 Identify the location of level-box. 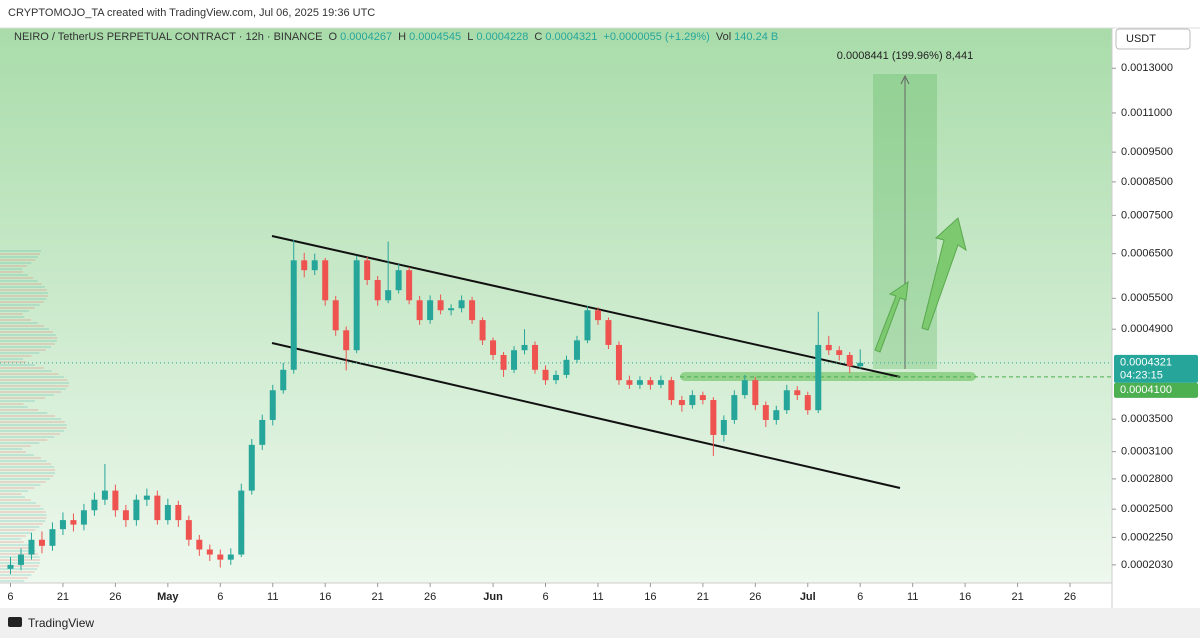
(1156, 390).